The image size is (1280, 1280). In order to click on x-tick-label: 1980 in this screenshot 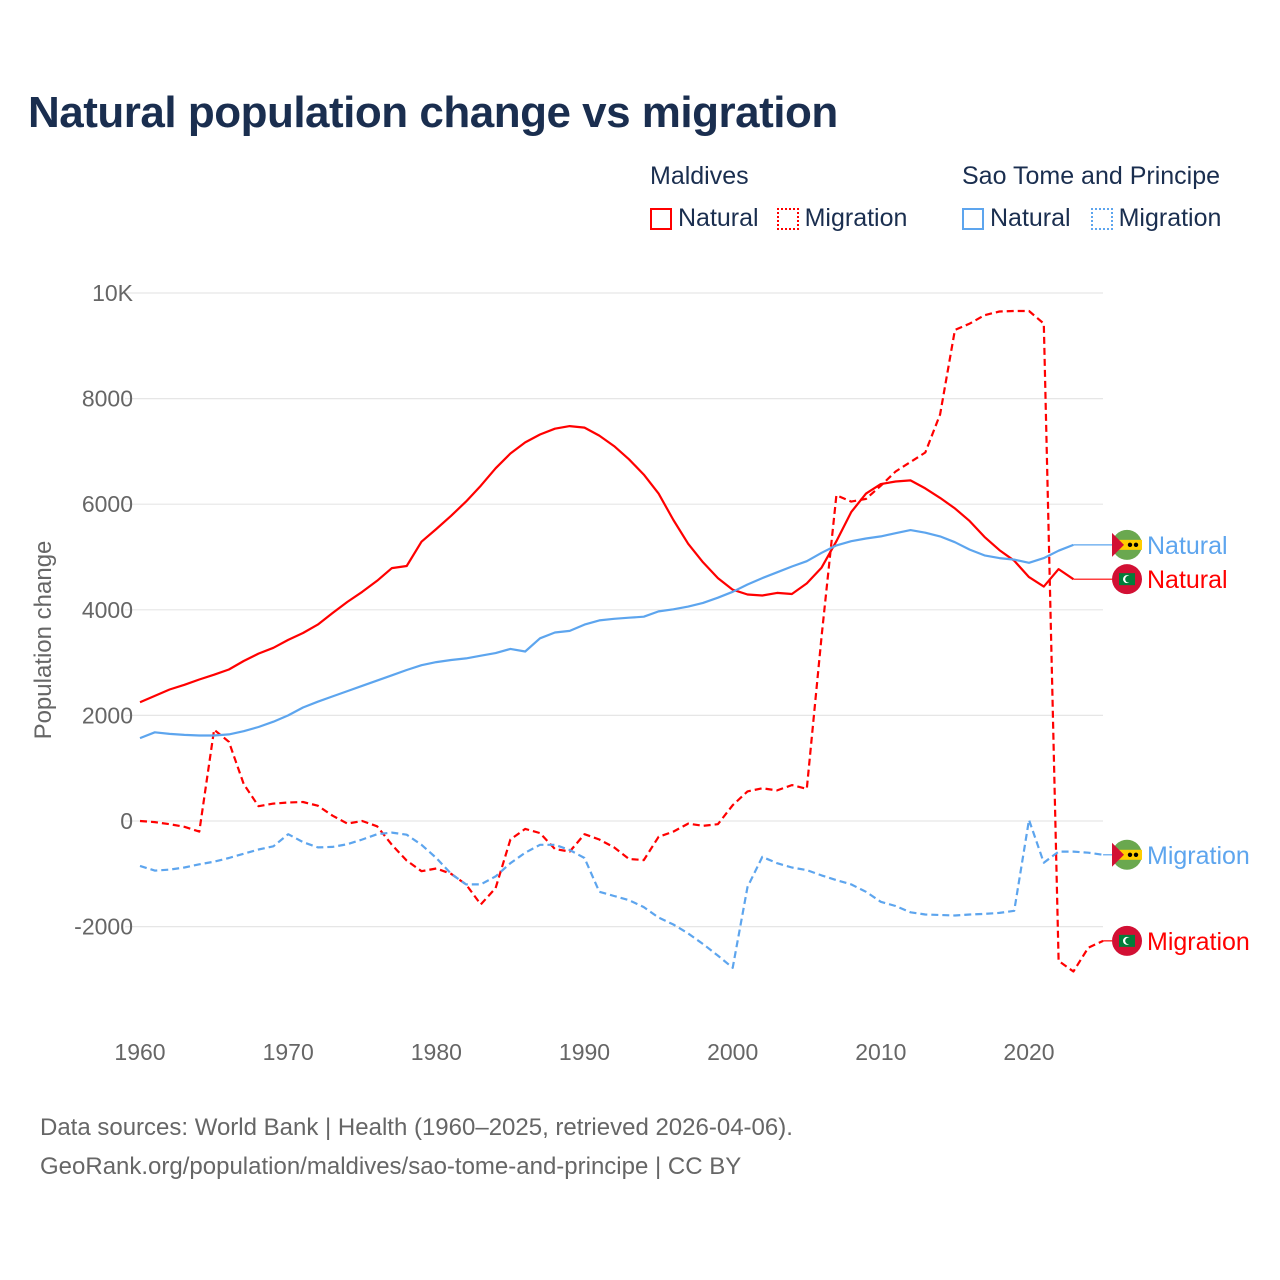, I will do `click(436, 1052)`.